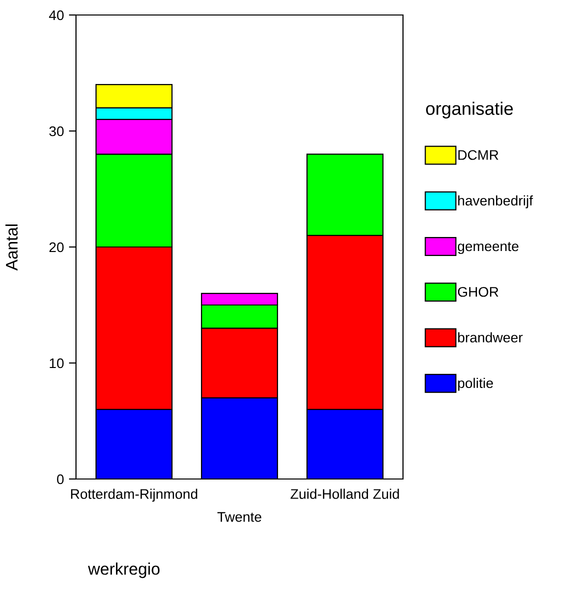 The image size is (561, 597). I want to click on legend-label: politie, so click(475, 384).